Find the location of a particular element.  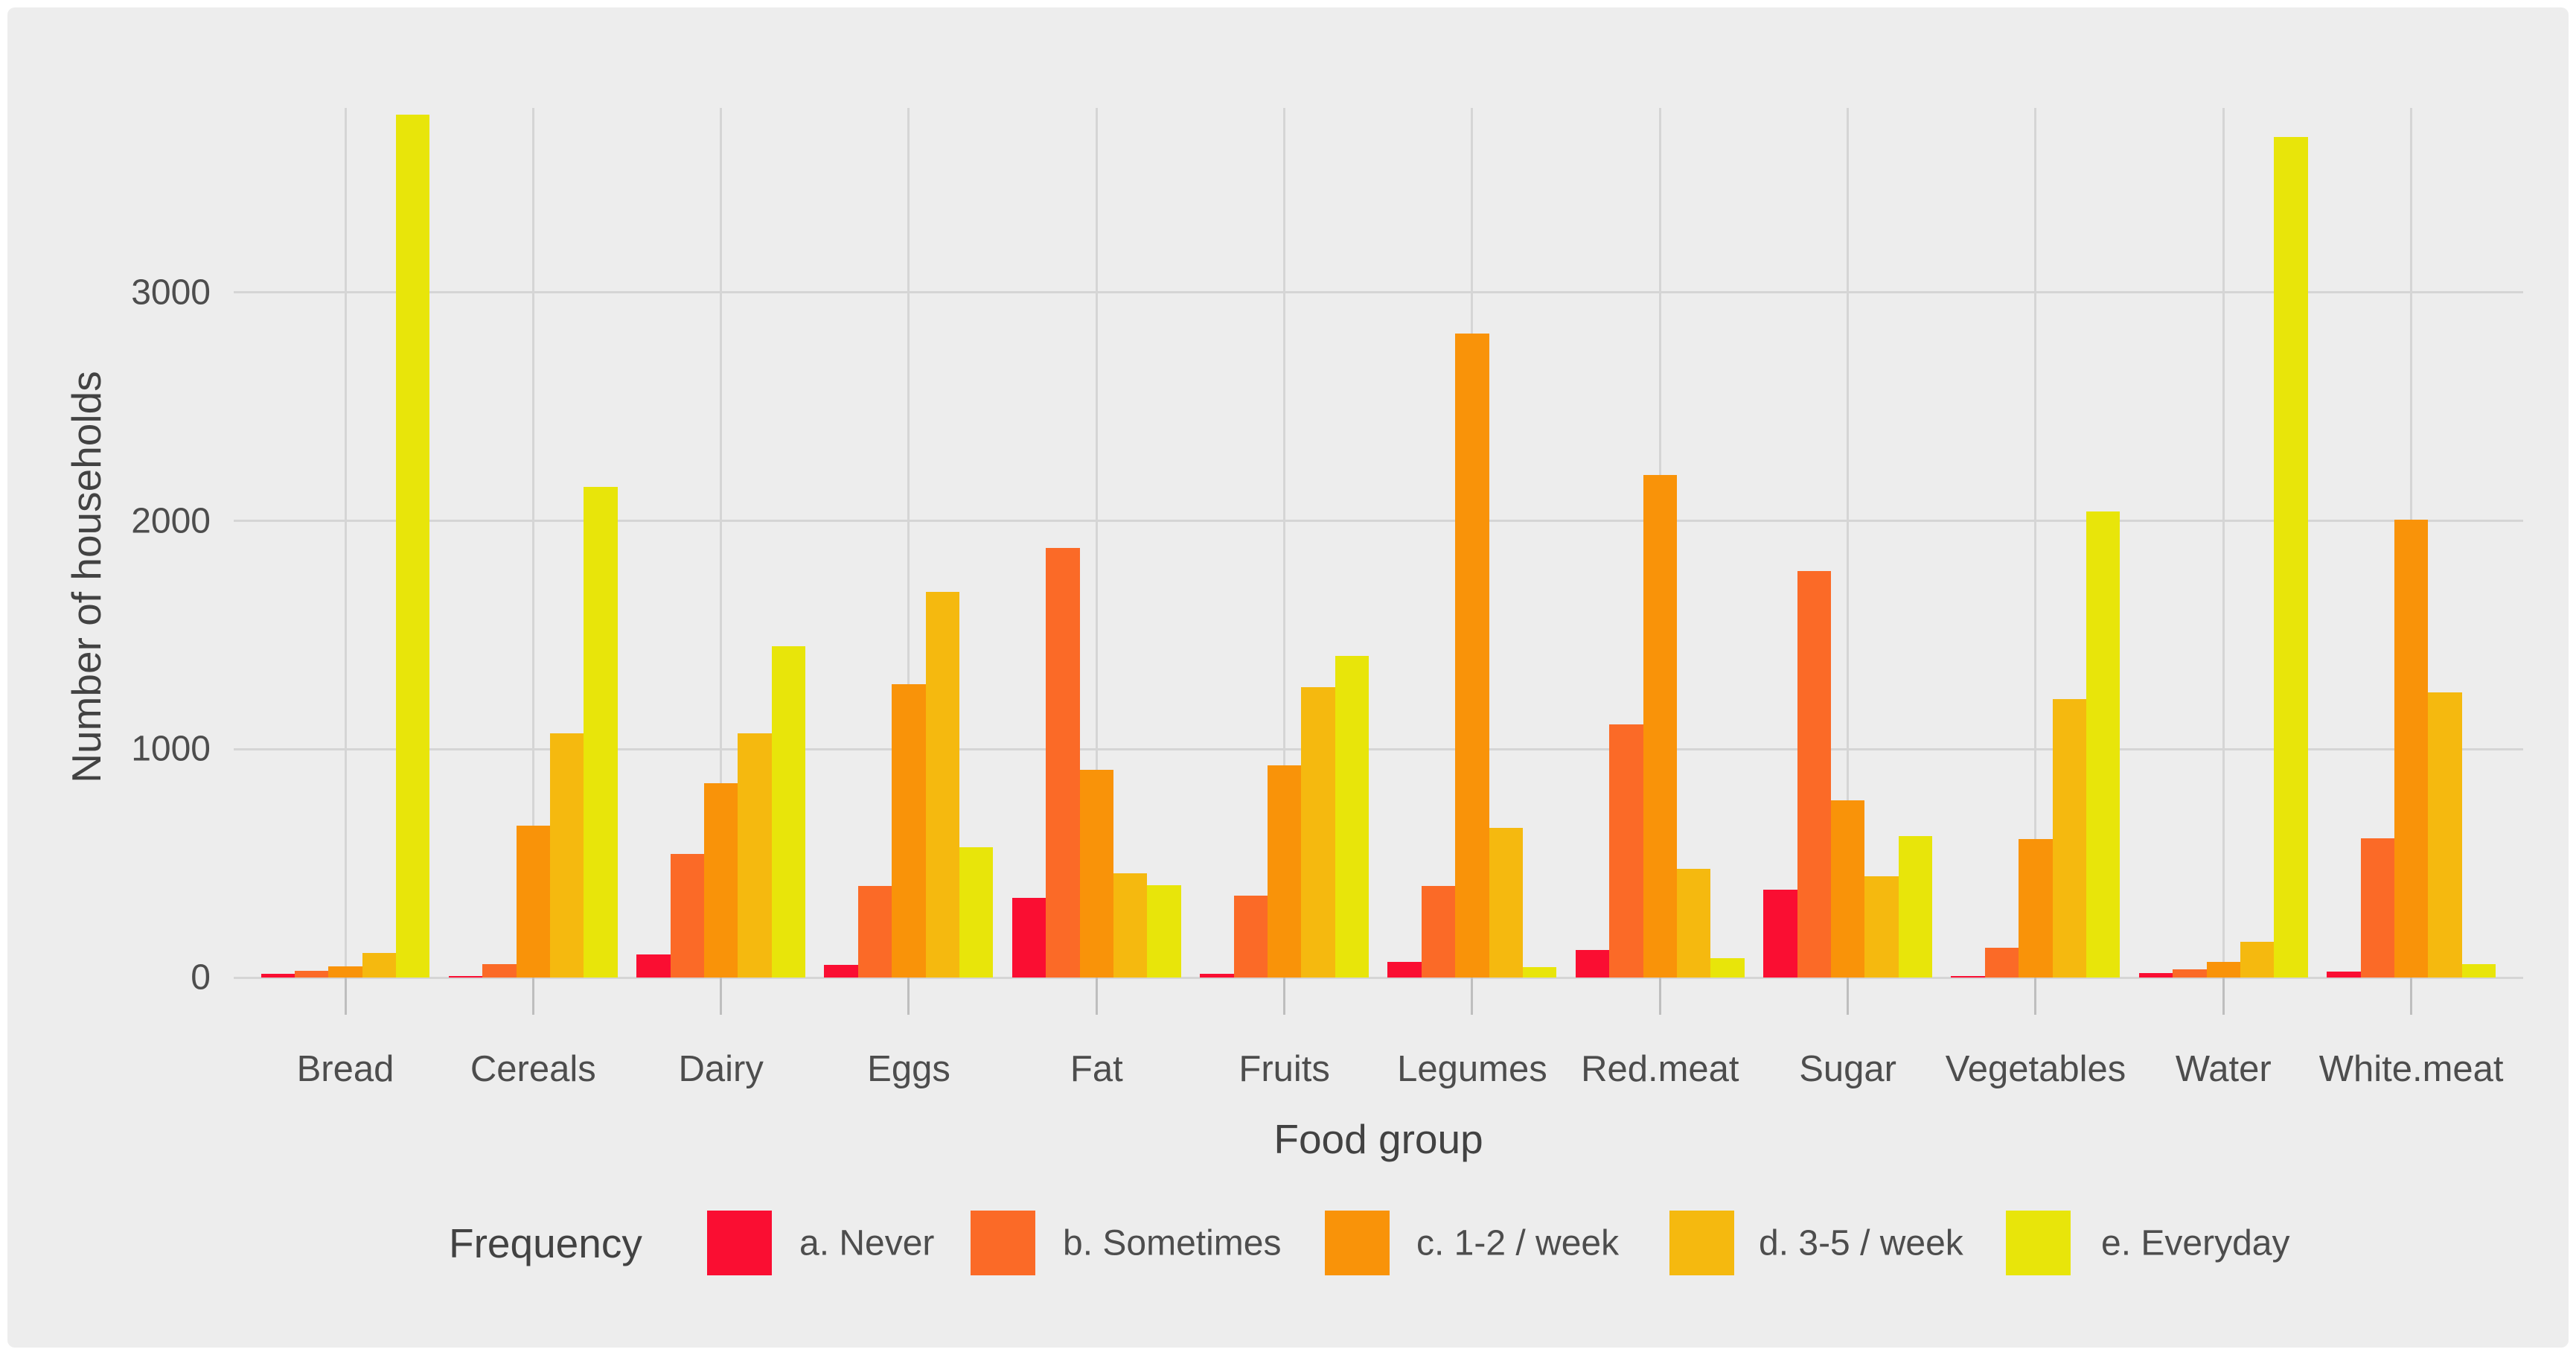

bar-Eggs-b is located at coordinates (874, 932).